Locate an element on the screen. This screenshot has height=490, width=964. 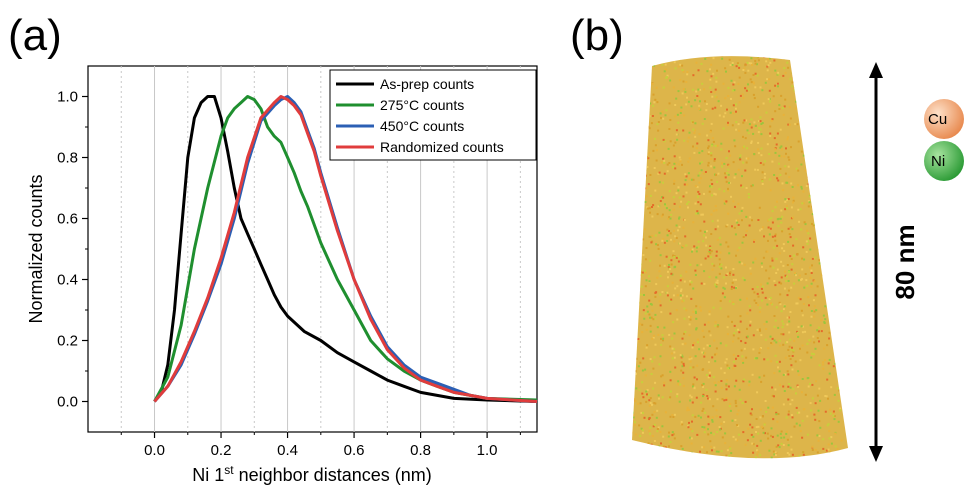
y-tick-label: 1.0 is located at coordinates (67, 97).